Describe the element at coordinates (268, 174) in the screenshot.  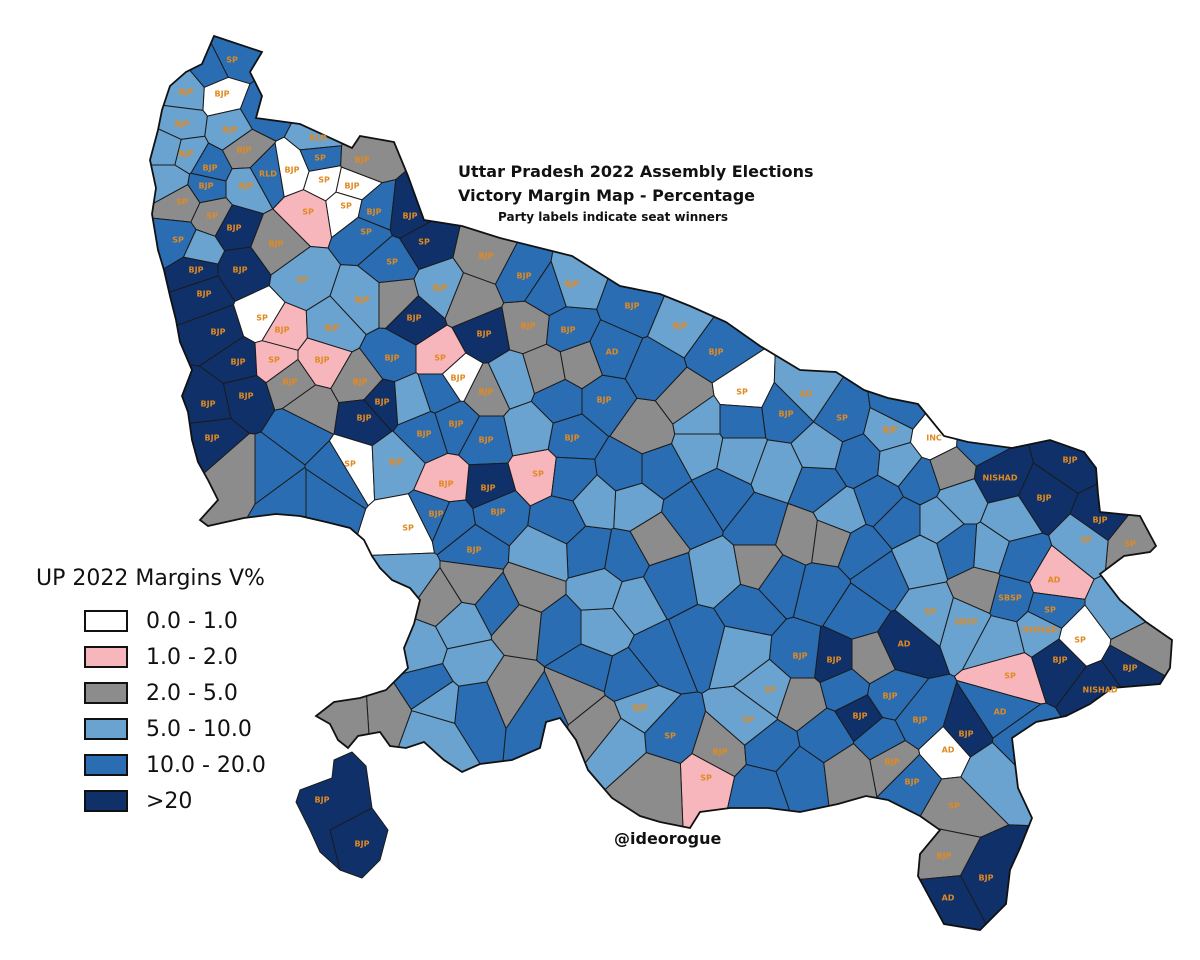
I see `party-label: RLD` at that location.